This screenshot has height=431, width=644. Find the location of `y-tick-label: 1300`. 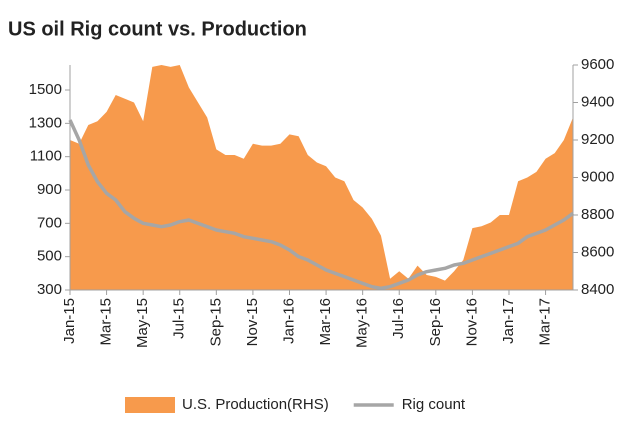

y-tick-label: 1300 is located at coordinates (45, 122).